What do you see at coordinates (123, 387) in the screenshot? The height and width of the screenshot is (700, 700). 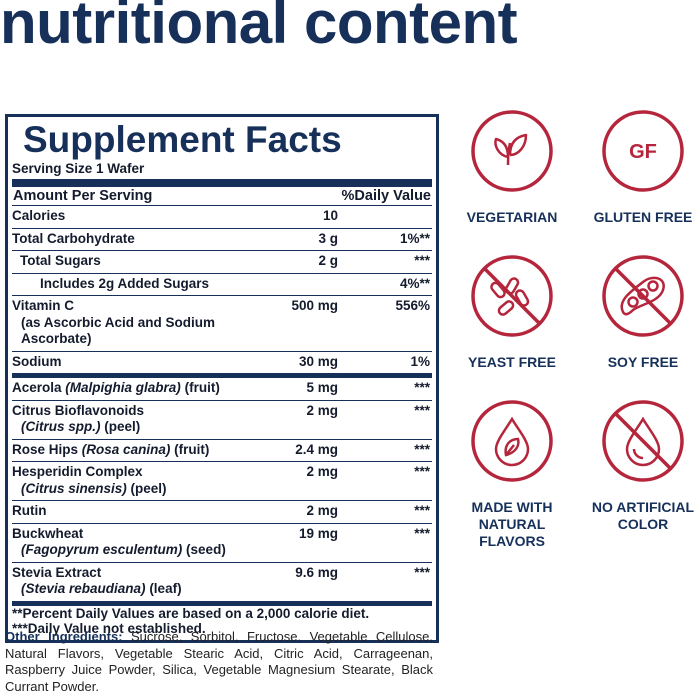 I see `nutrient-latin: (Malpighia glabra)` at bounding box center [123, 387].